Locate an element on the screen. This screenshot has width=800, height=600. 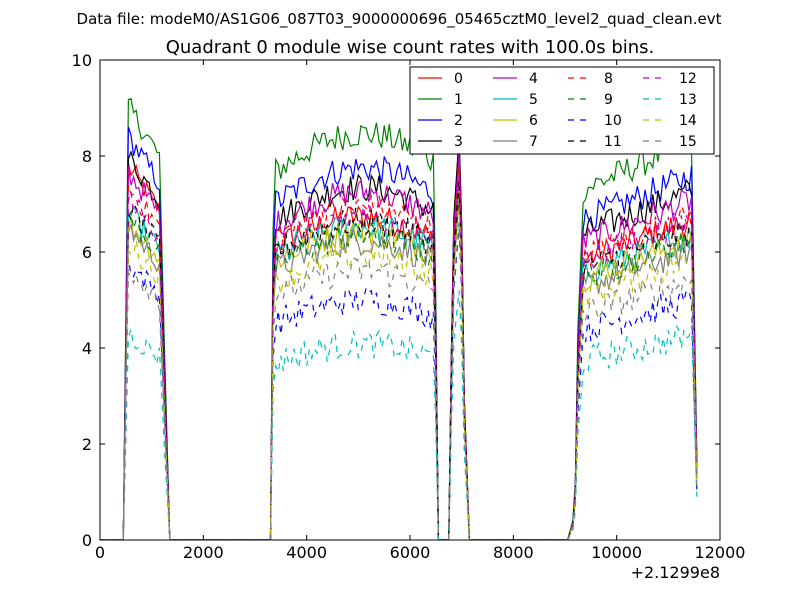
legend-label: 6 is located at coordinates (533, 121).